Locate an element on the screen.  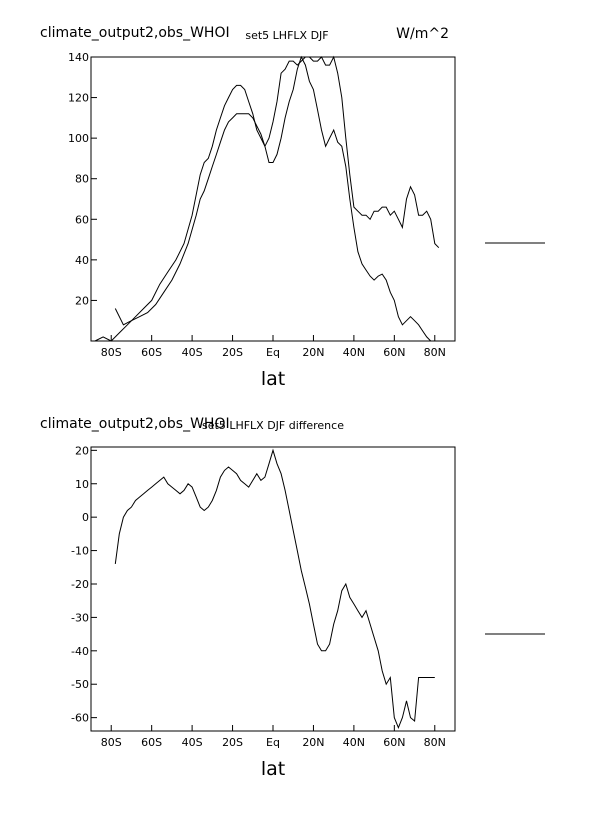
bottom-plot-y-tick-label: -60 is located at coordinates (80, 718).